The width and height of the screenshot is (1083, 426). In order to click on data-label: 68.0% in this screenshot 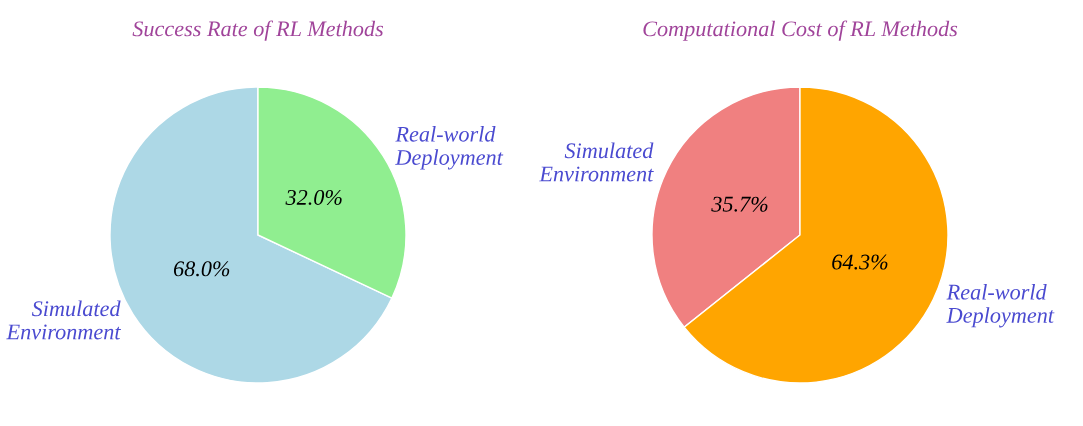, I will do `click(201, 269)`.